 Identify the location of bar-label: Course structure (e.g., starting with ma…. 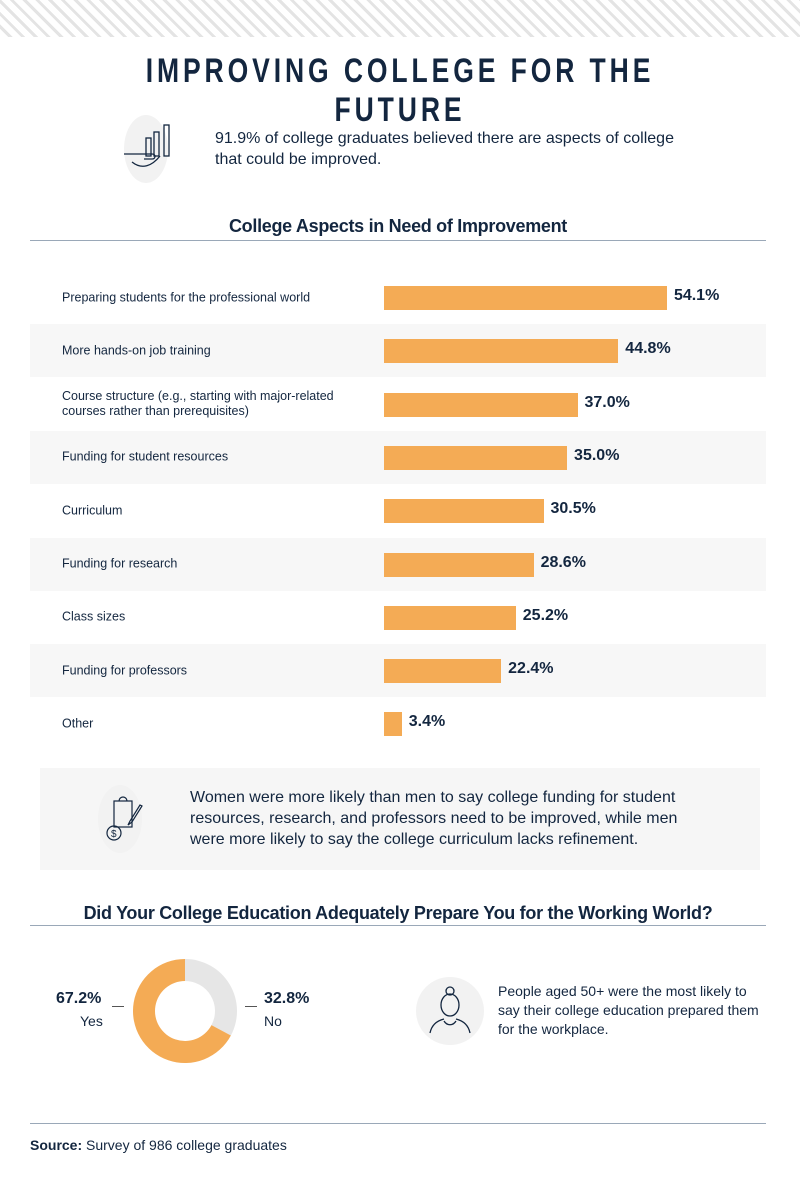
(198, 404).